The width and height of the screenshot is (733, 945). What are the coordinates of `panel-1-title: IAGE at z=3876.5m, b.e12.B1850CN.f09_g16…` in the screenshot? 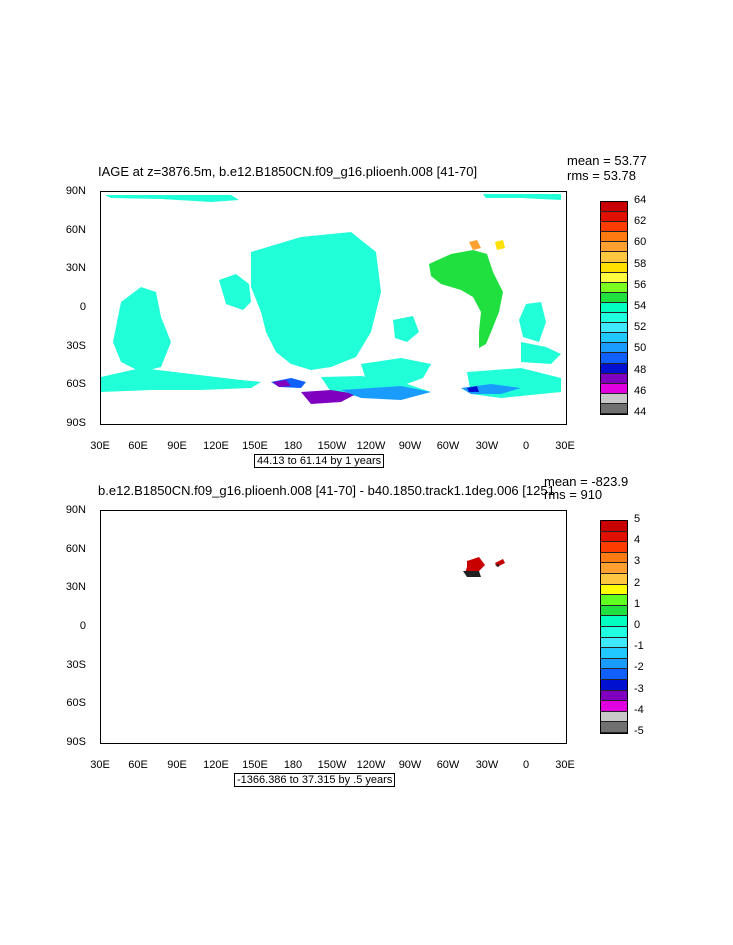 It's located at (288, 171).